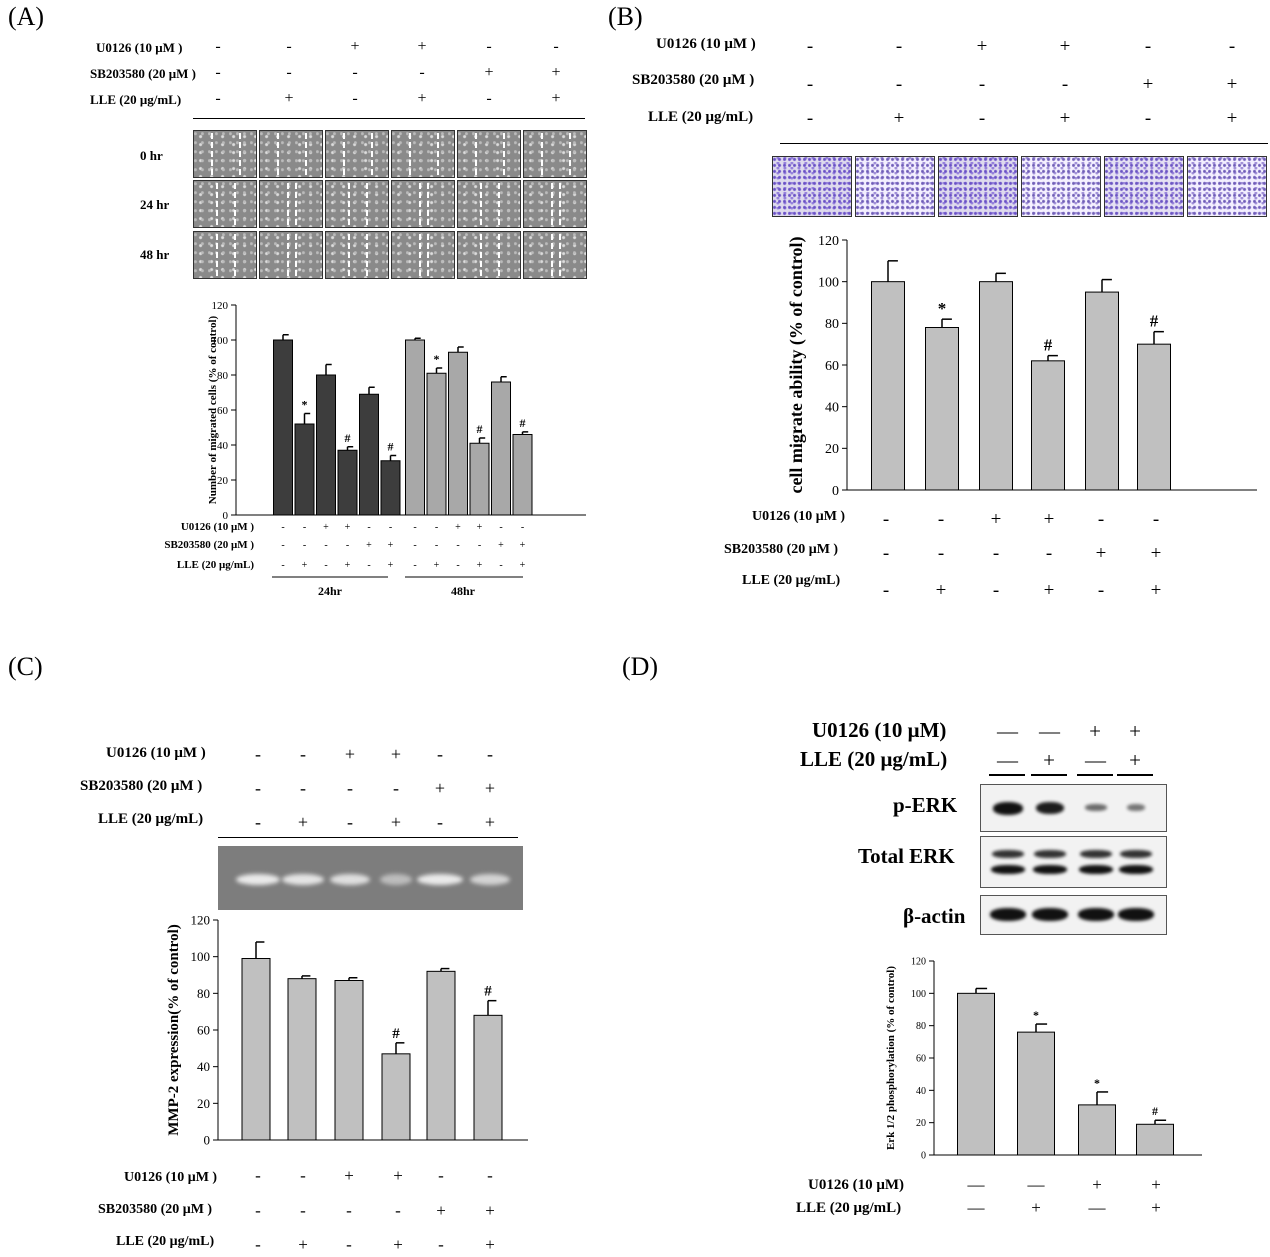 The image size is (1270, 1257). Describe the element at coordinates (289, 72) in the screenshot. I see `a-sb-sign-1: -` at that location.